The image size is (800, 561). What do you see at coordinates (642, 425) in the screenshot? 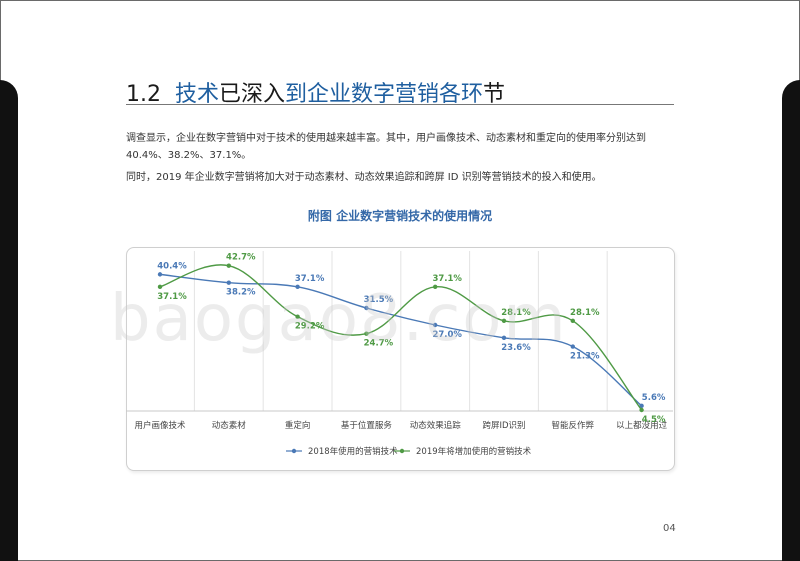
I see `x-tick-label: 以上都没用过` at bounding box center [642, 425].